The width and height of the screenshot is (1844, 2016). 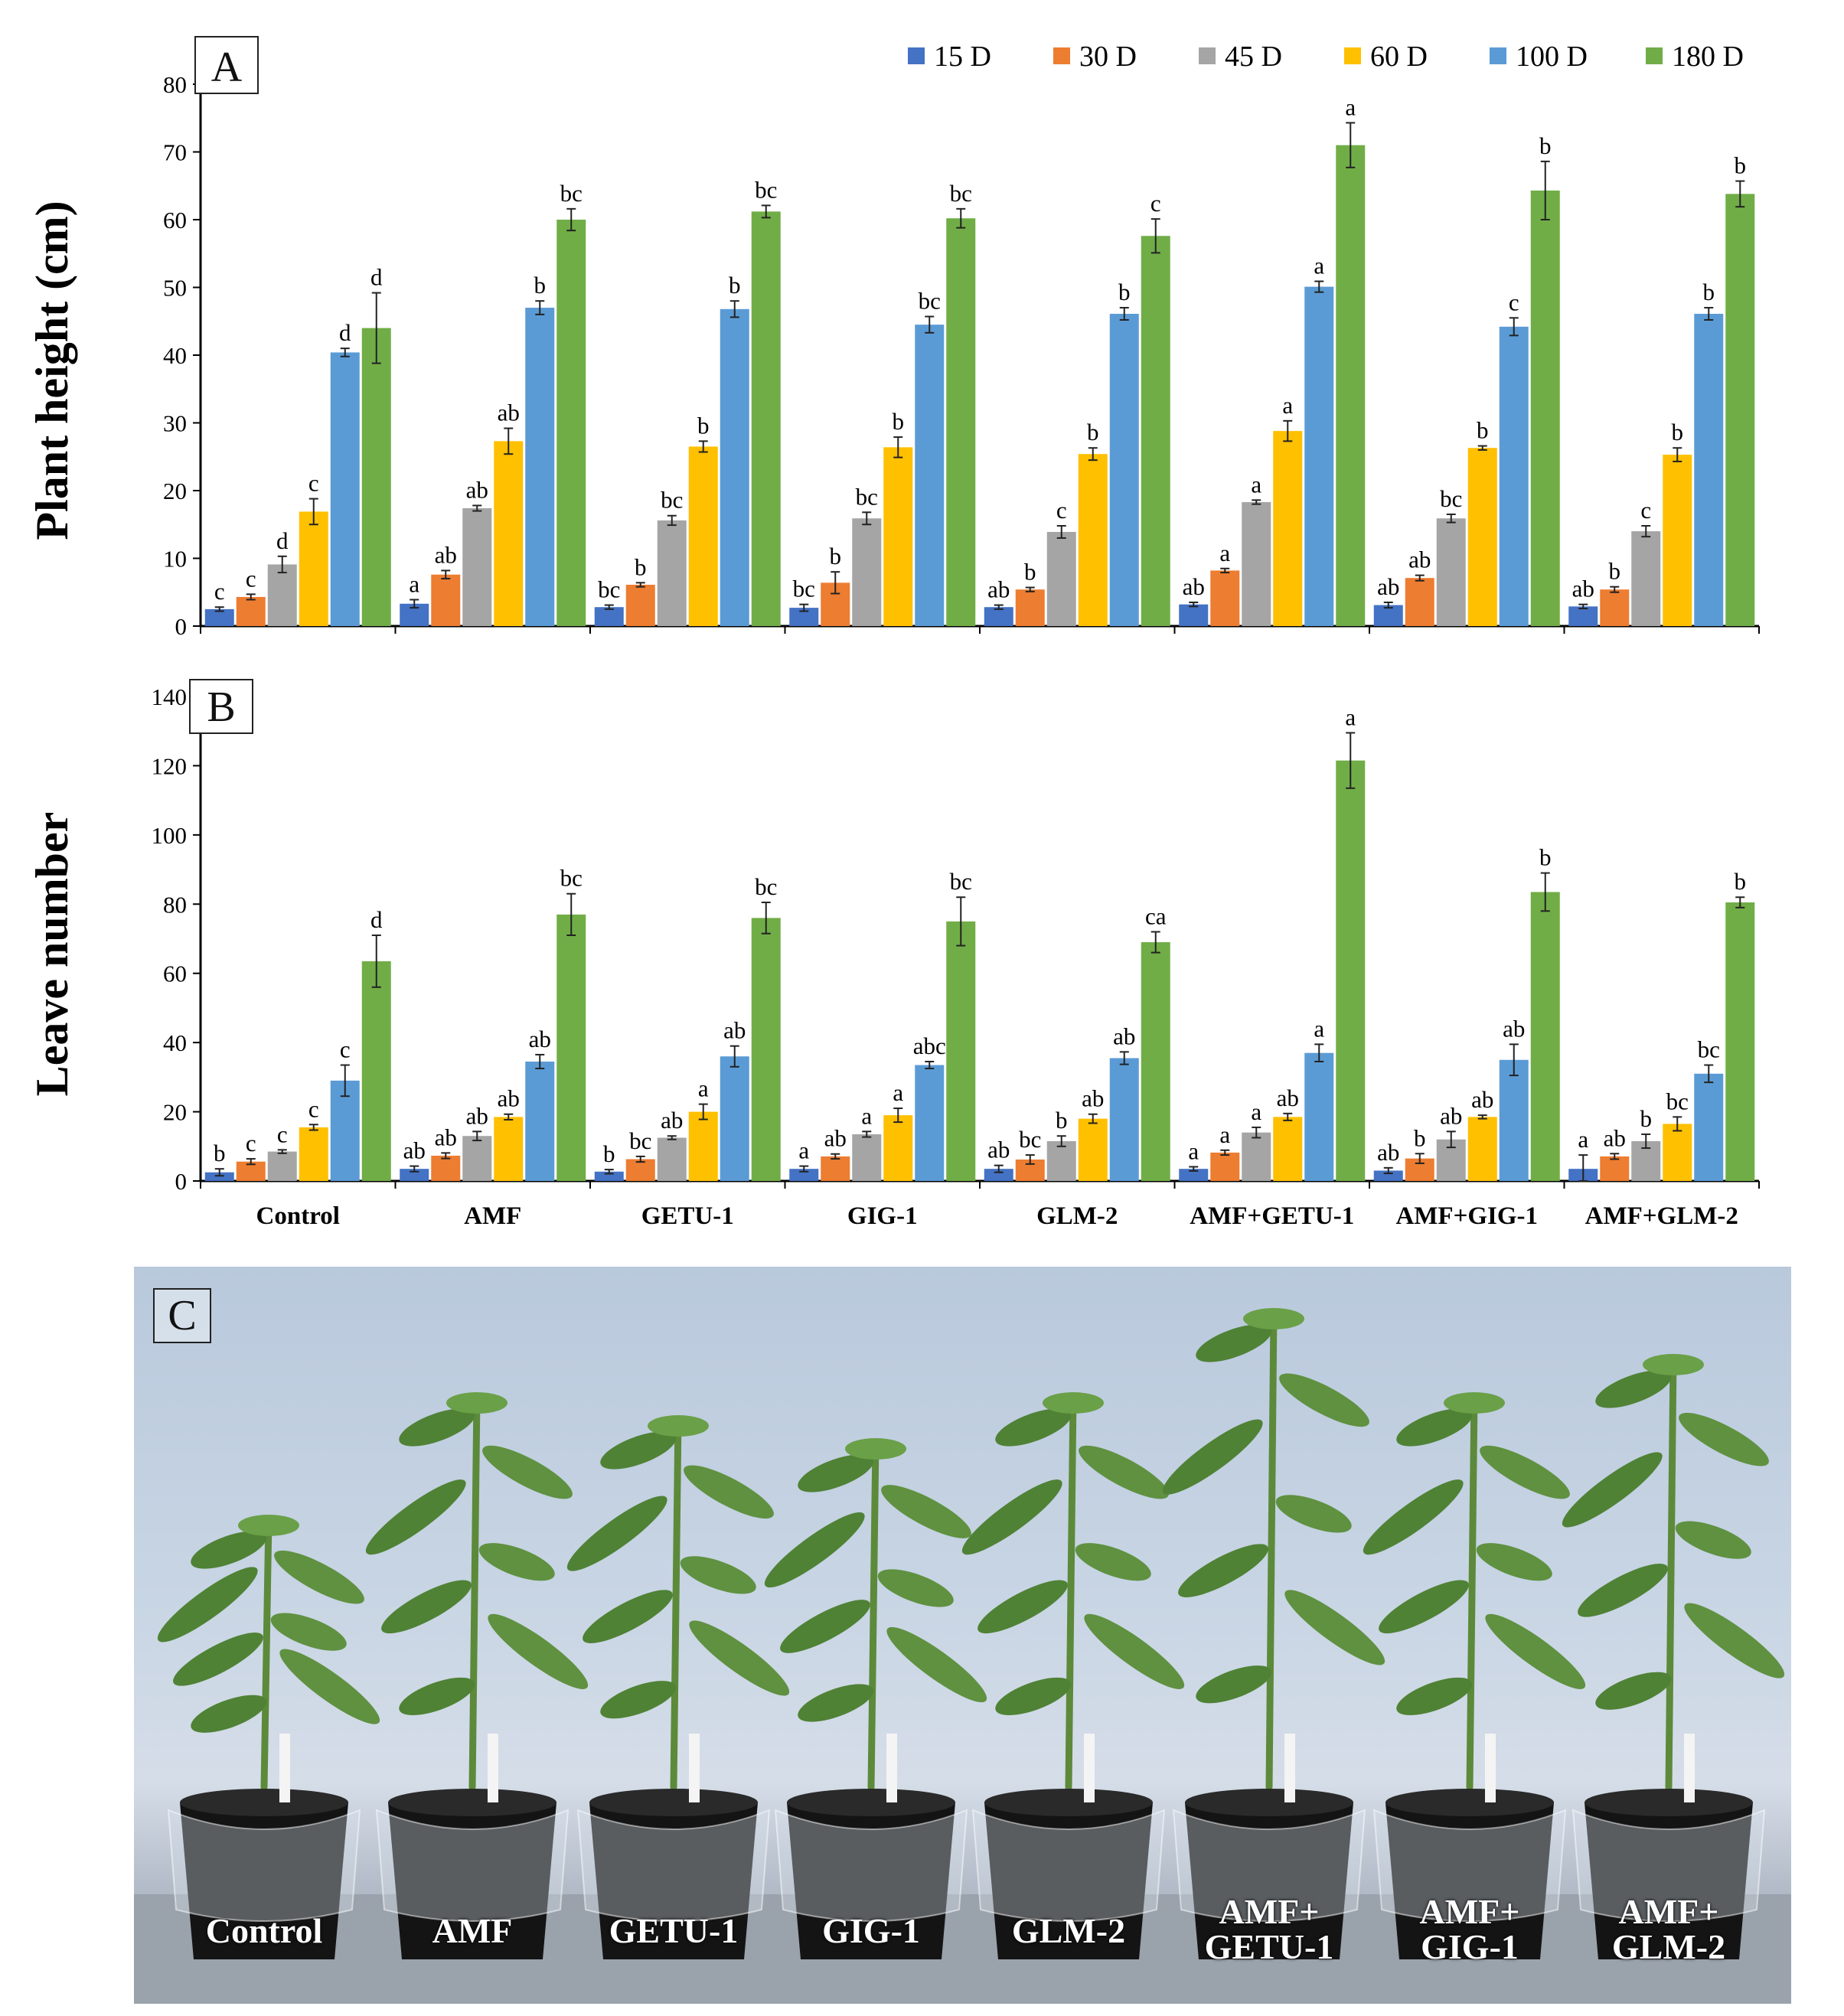 I want to click on x-tick-label: Control, so click(x=298, y=1216).